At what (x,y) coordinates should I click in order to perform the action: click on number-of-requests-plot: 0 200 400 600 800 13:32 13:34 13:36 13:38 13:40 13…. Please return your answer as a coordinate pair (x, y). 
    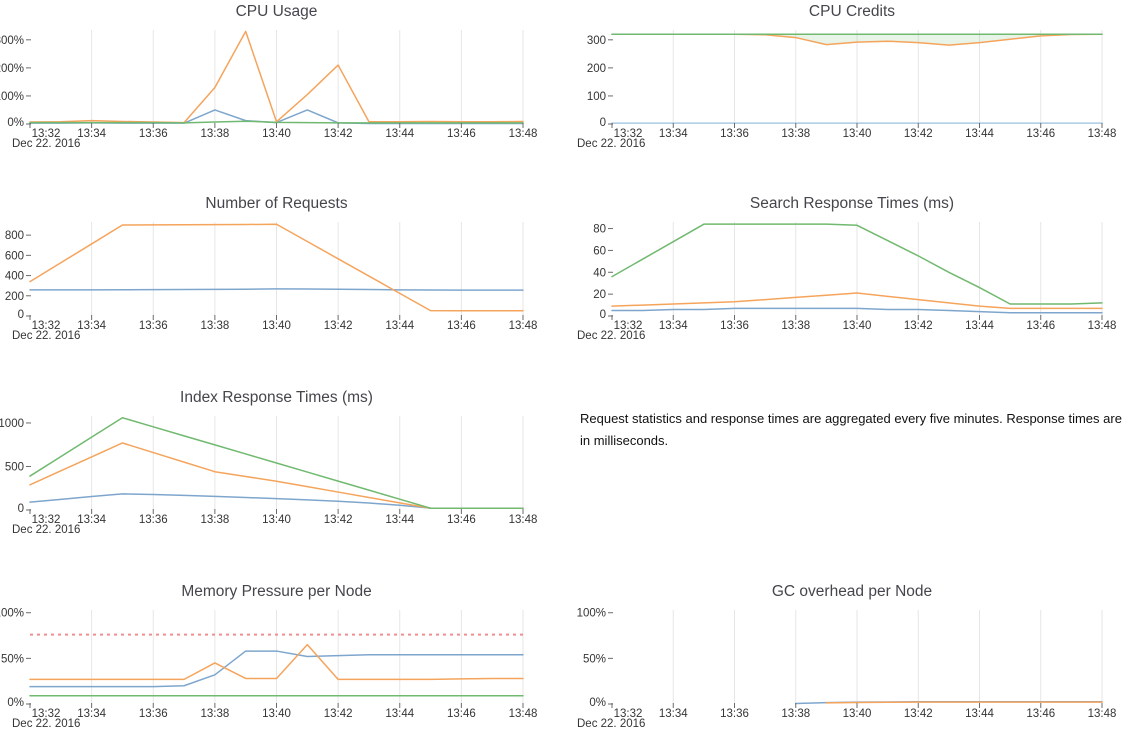
    Looking at the image, I should click on (271, 277).